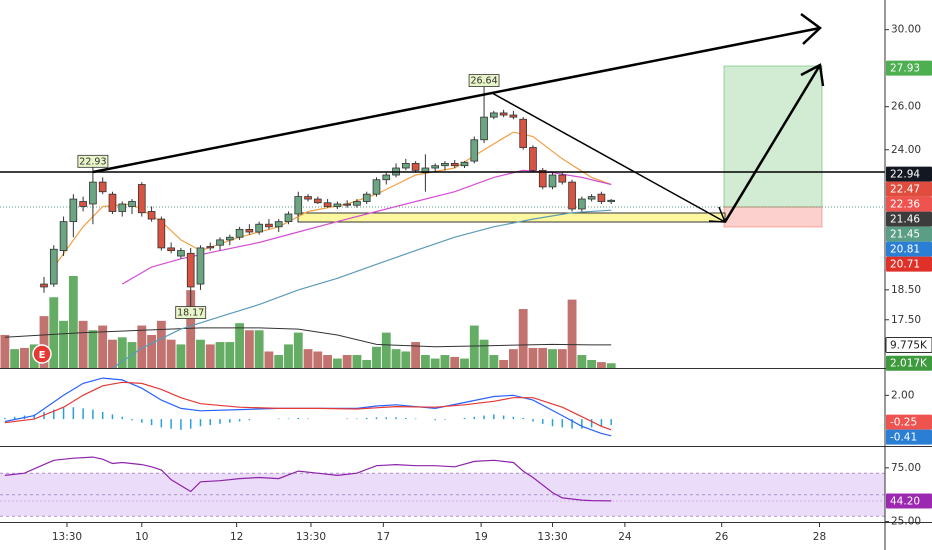  I want to click on price-label: 22.47, so click(905, 190).